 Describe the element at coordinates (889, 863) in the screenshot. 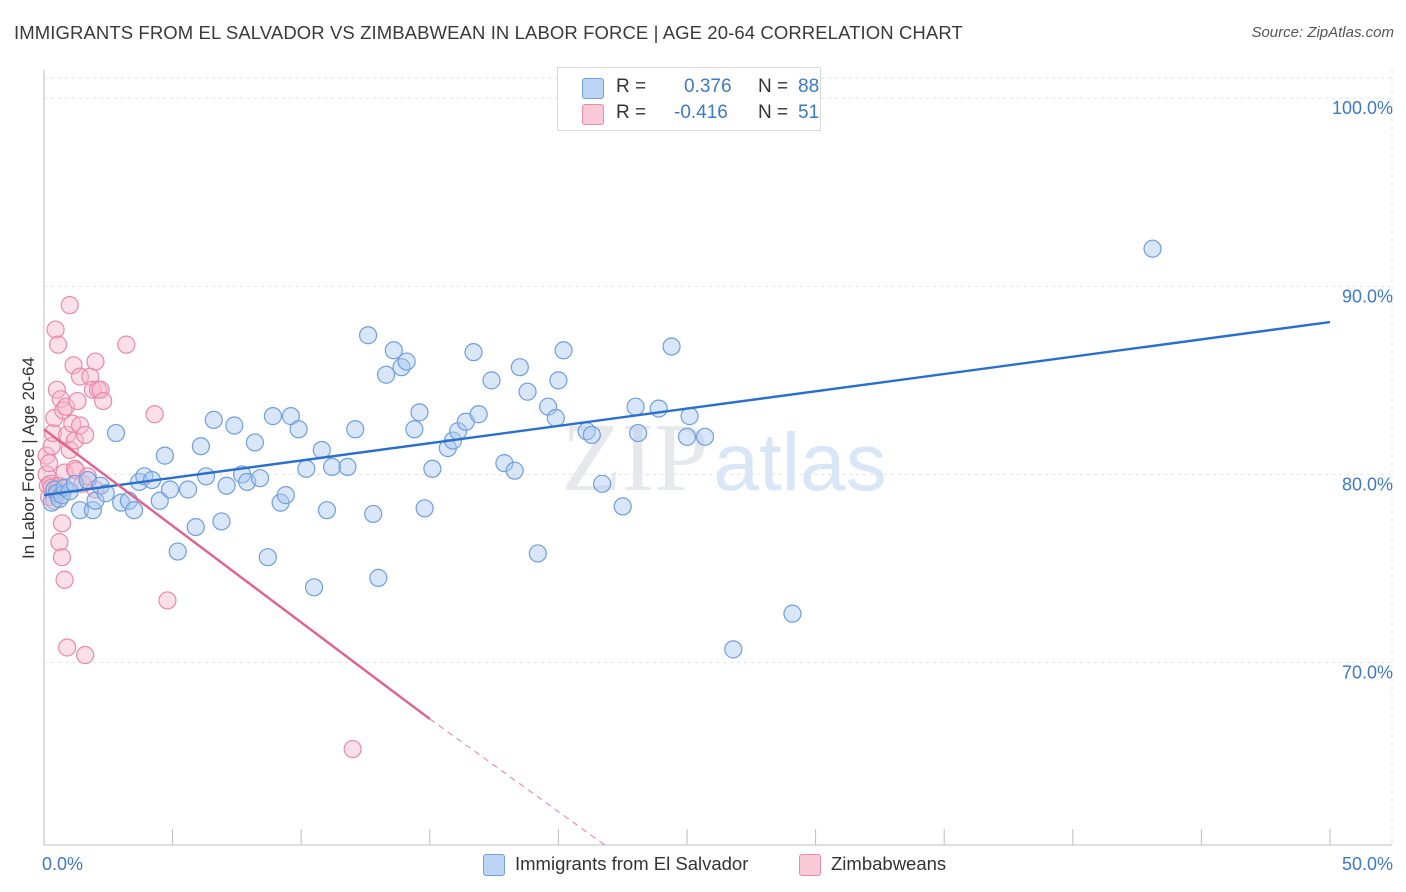

I see `bottom-legend-label: Zimbabweans` at that location.